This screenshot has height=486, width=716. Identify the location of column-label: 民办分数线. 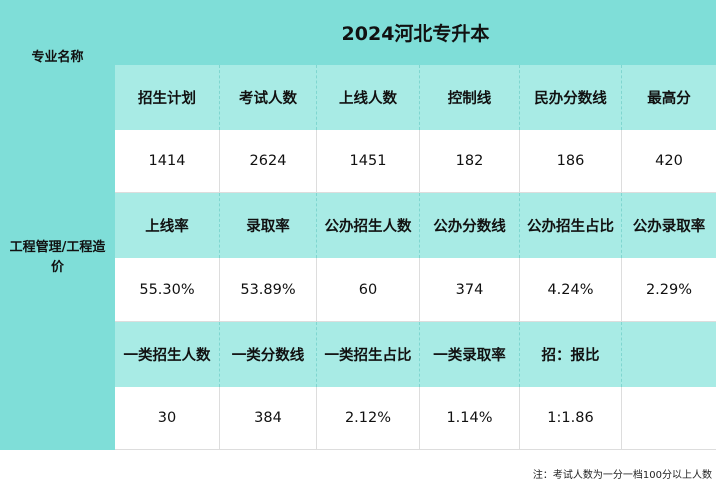
(571, 97).